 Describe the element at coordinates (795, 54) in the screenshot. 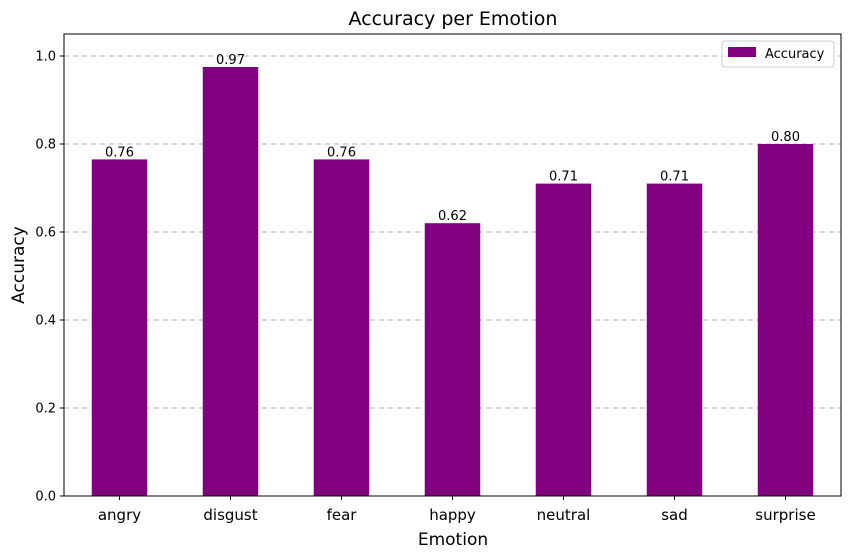

I see `legend-label: Accuracy` at that location.